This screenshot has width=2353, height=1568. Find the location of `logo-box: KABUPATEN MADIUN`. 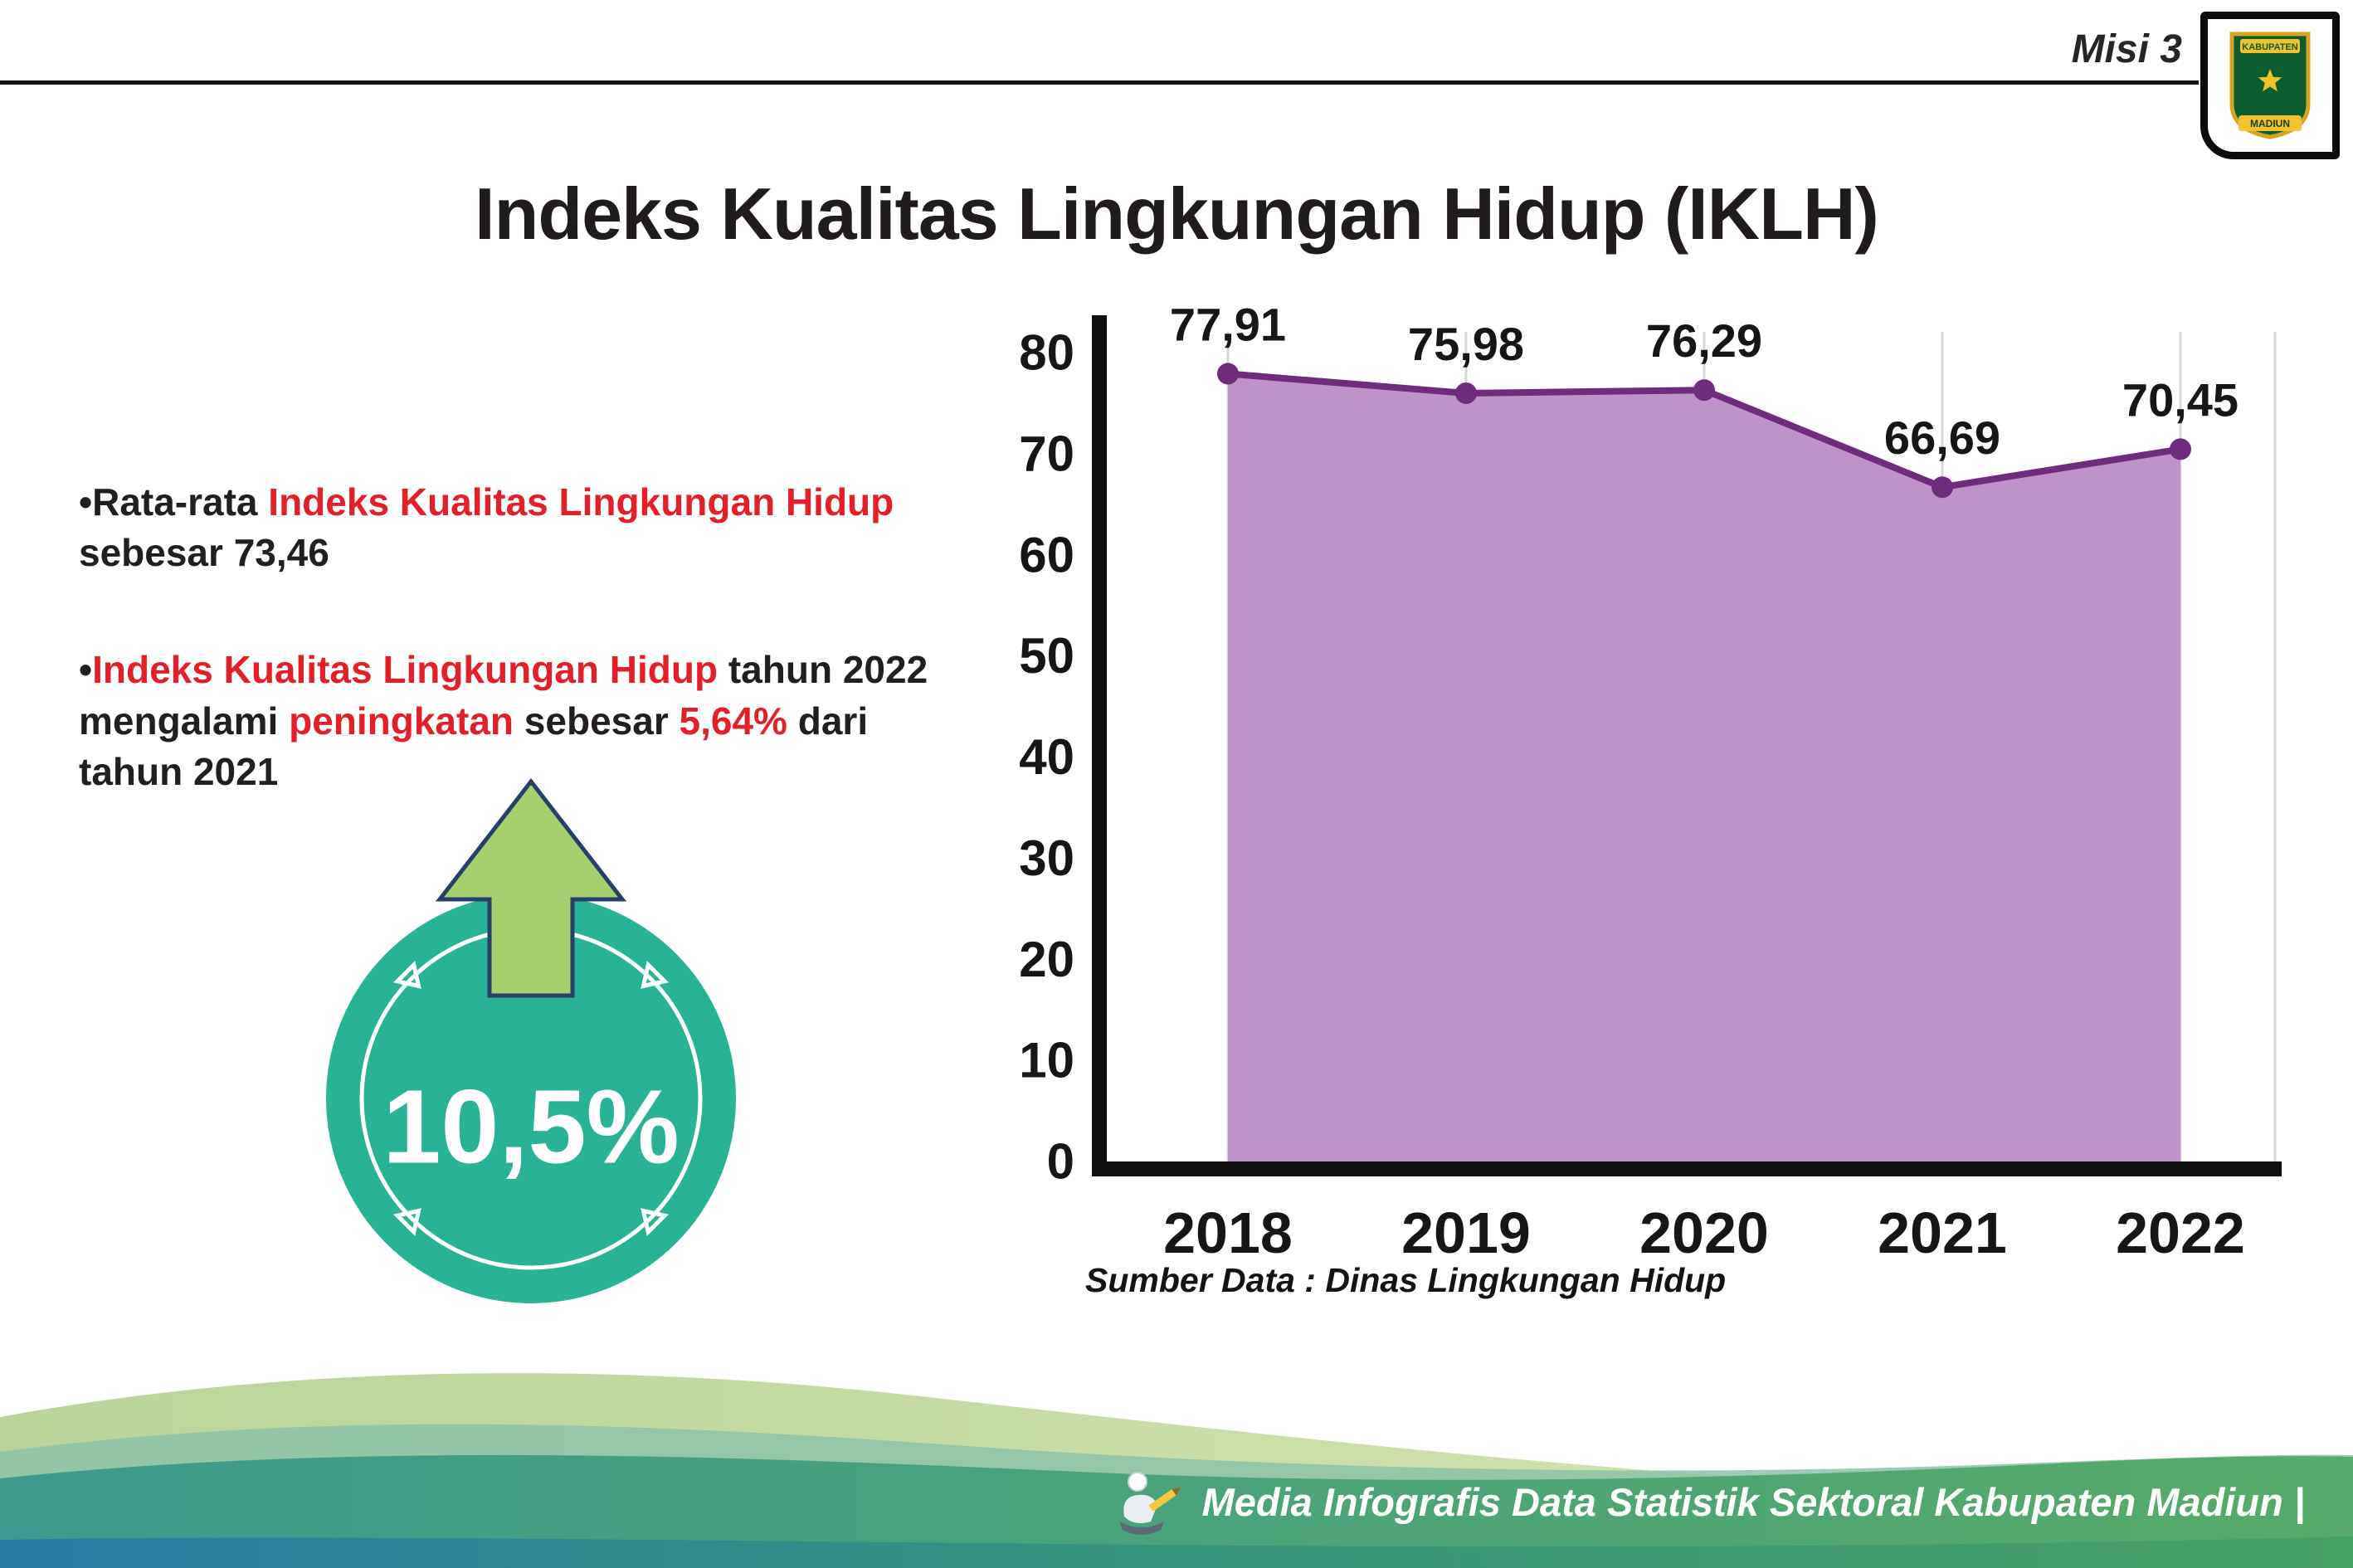

logo-box: KABUPATEN MADIUN is located at coordinates (2270, 85).